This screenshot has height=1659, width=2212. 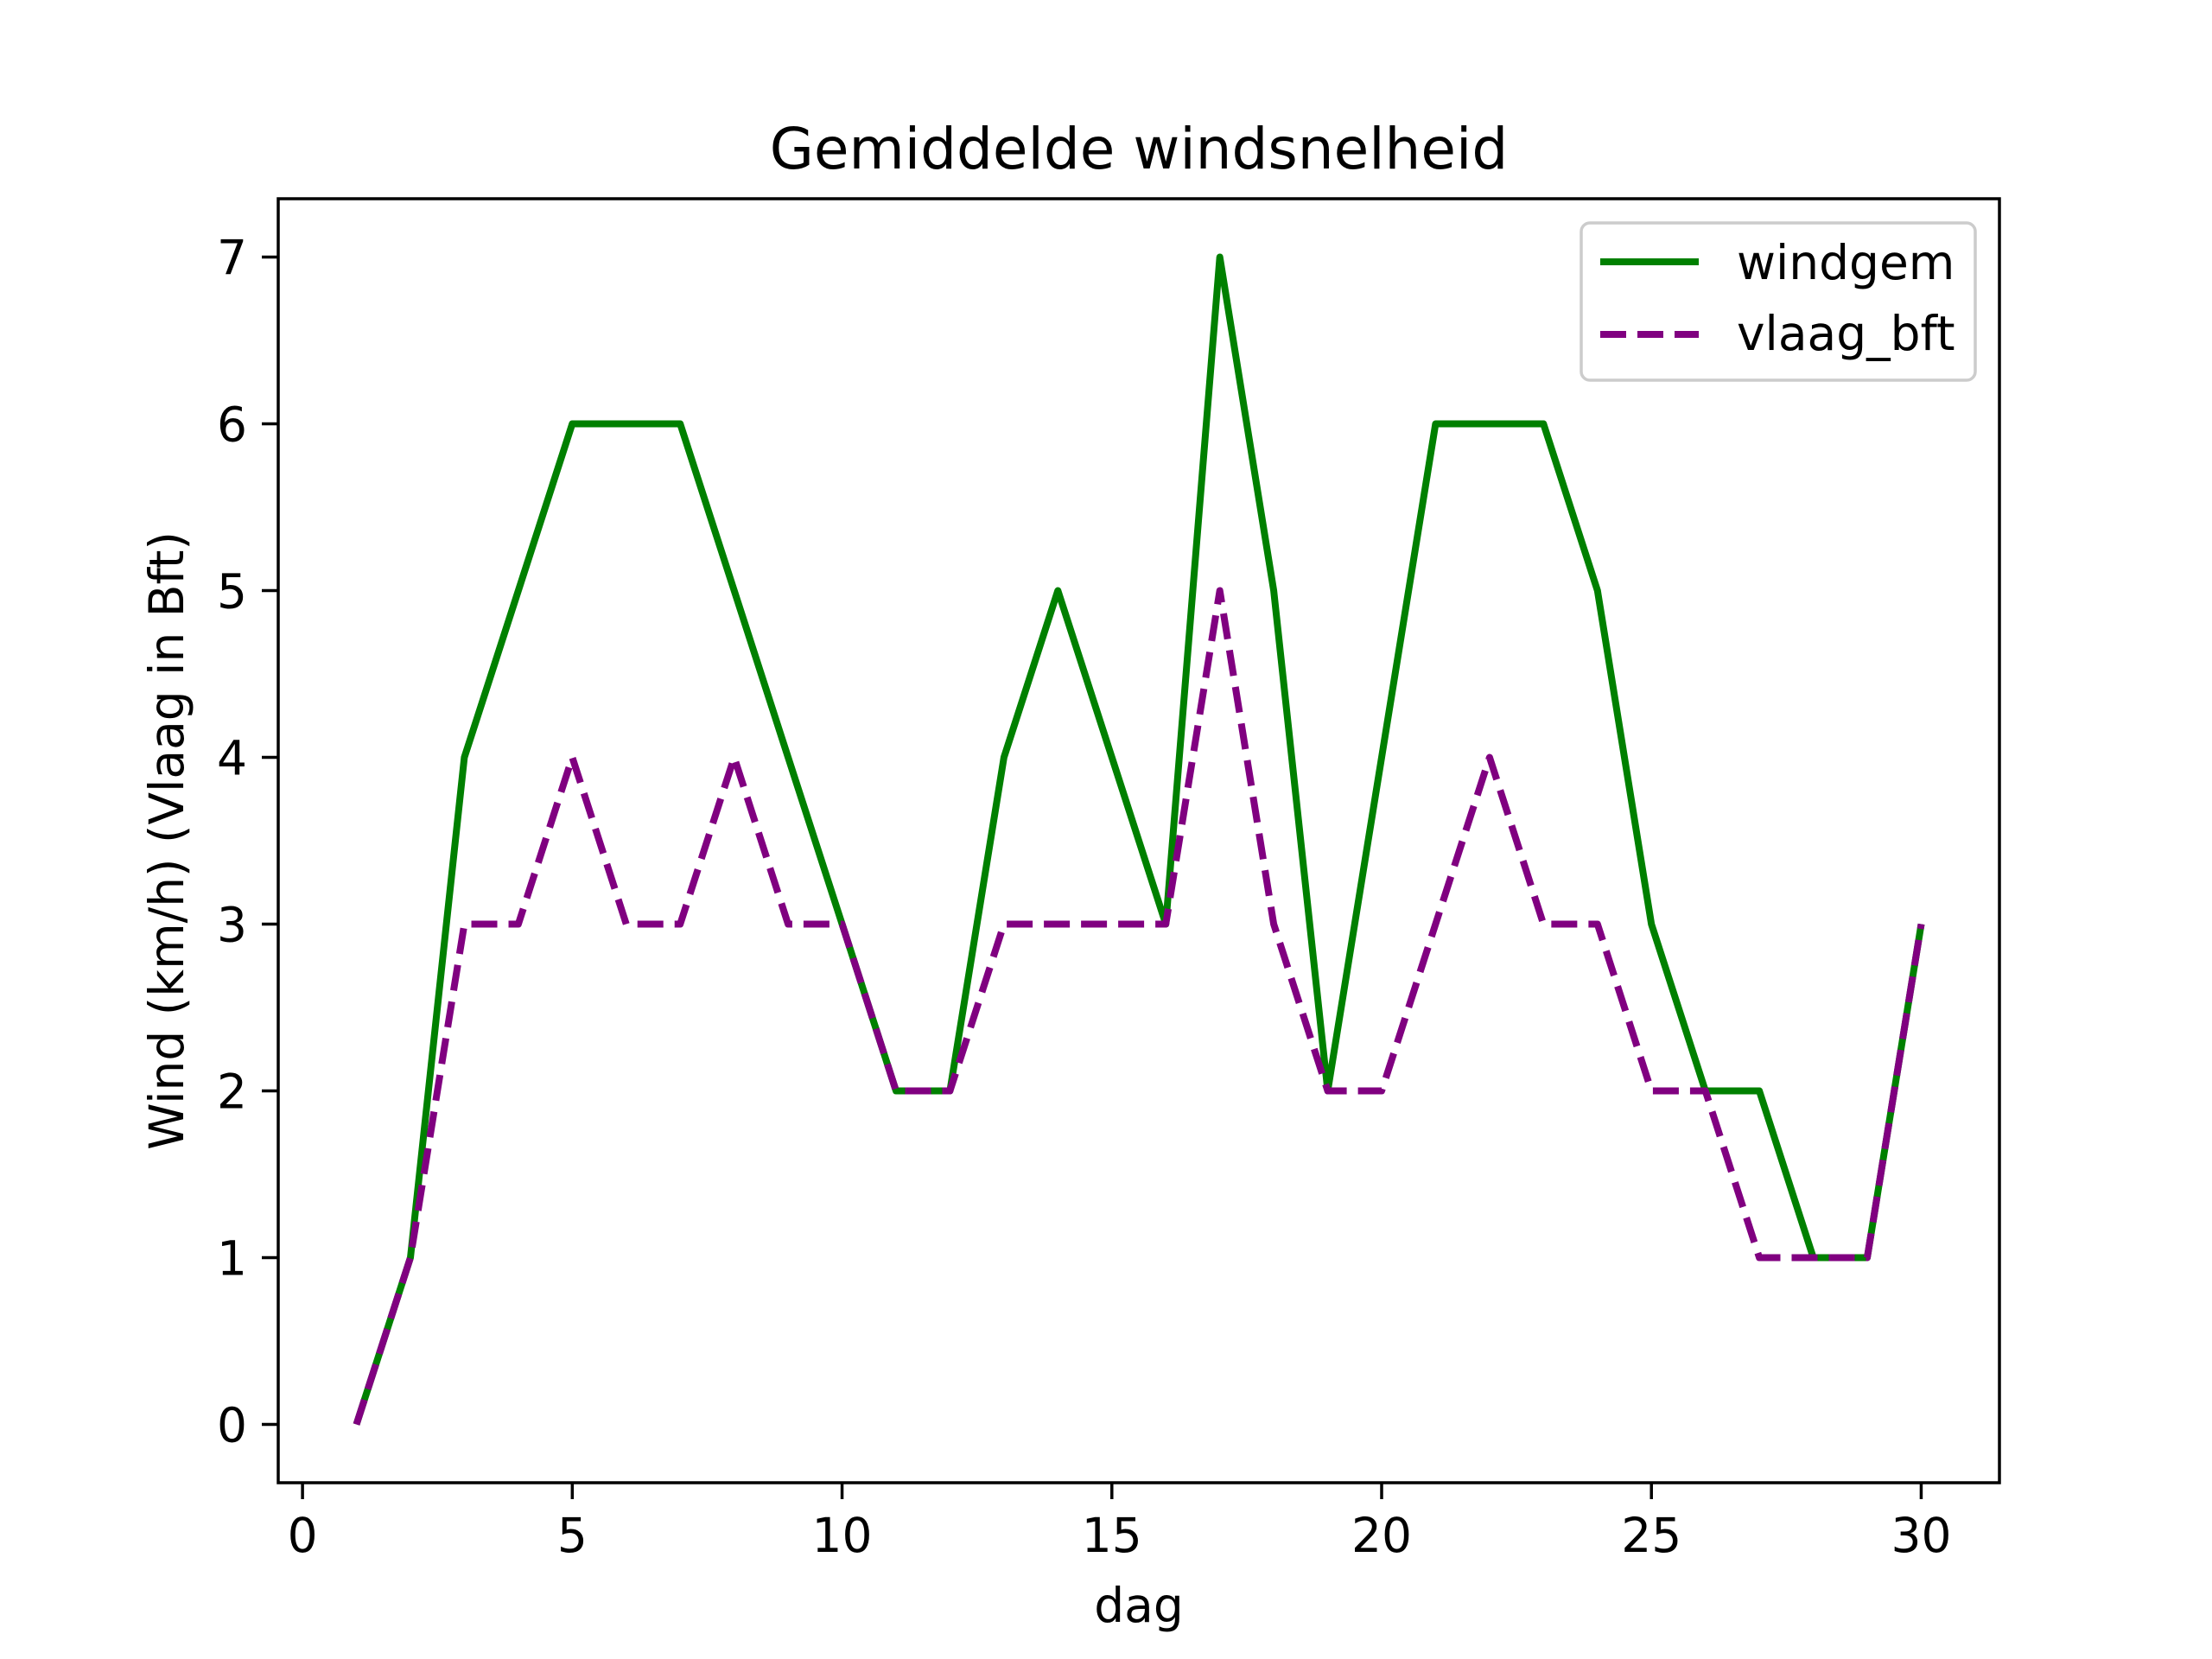 What do you see at coordinates (232, 758) in the screenshot?
I see `y-tick-label: 4` at bounding box center [232, 758].